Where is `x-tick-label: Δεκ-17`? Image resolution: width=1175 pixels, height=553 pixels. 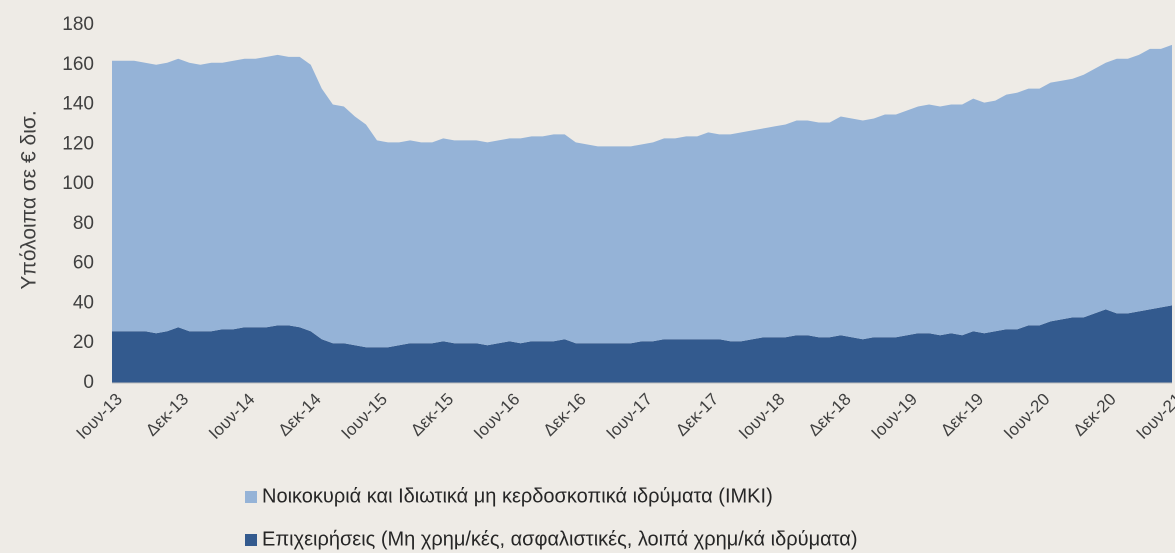
x-tick-label: Δεκ-17 is located at coordinates (697, 415).